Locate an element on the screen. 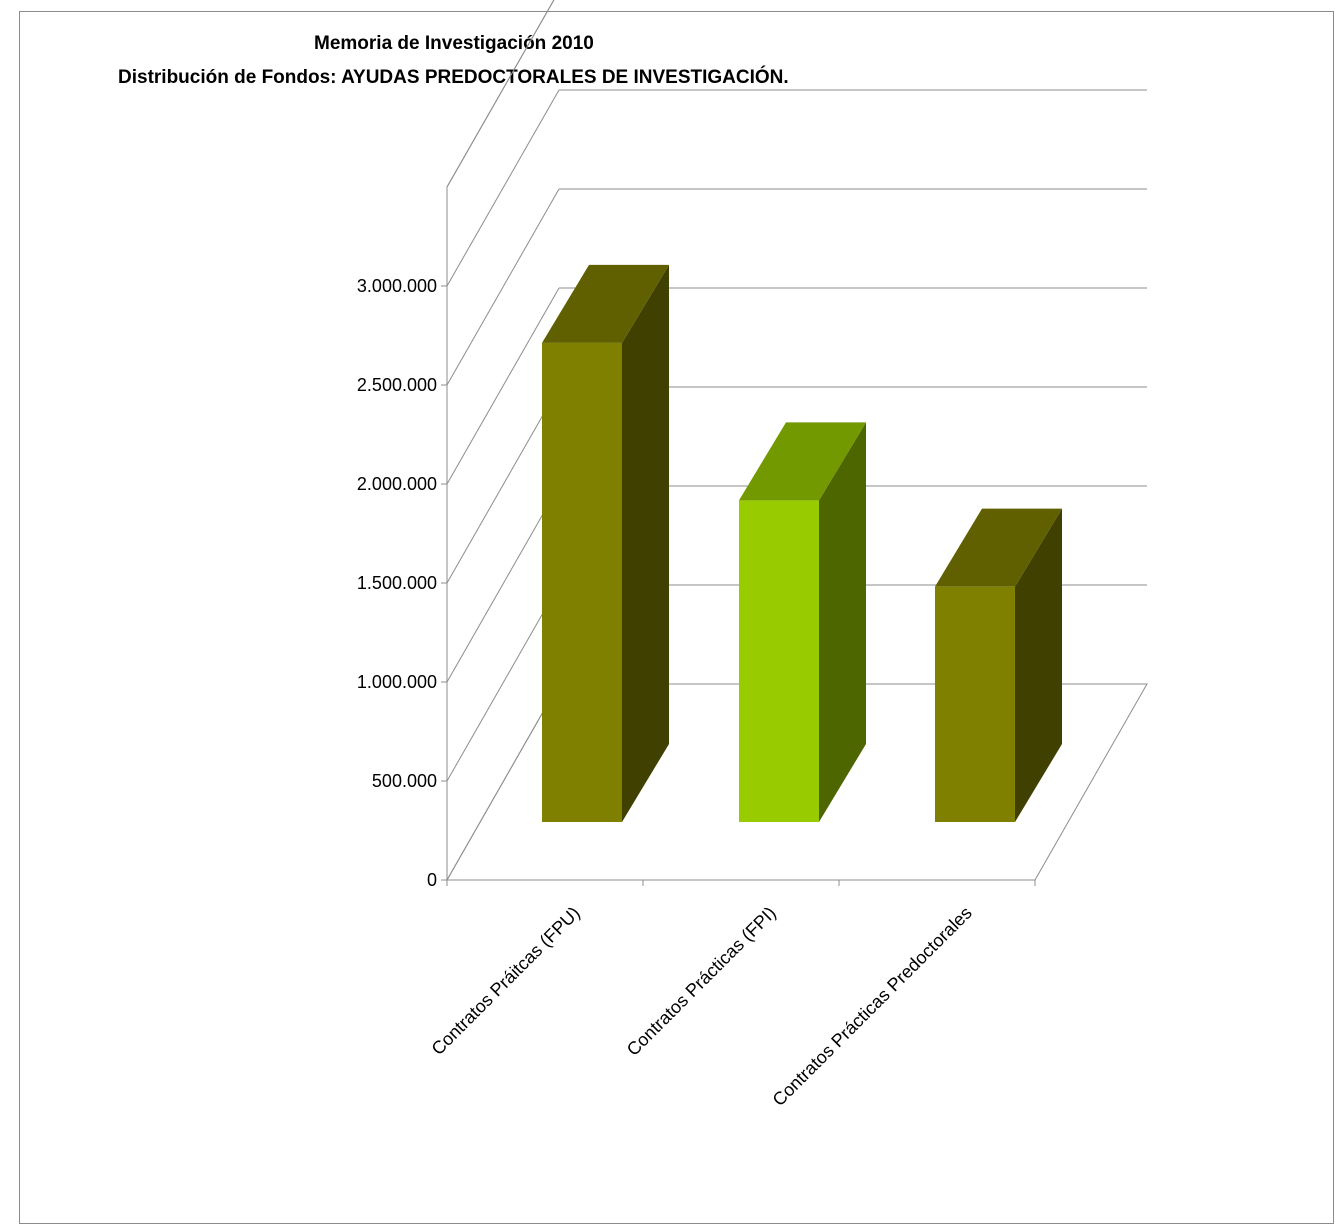  y-tick-label: 2.000.000 is located at coordinates (397, 484).